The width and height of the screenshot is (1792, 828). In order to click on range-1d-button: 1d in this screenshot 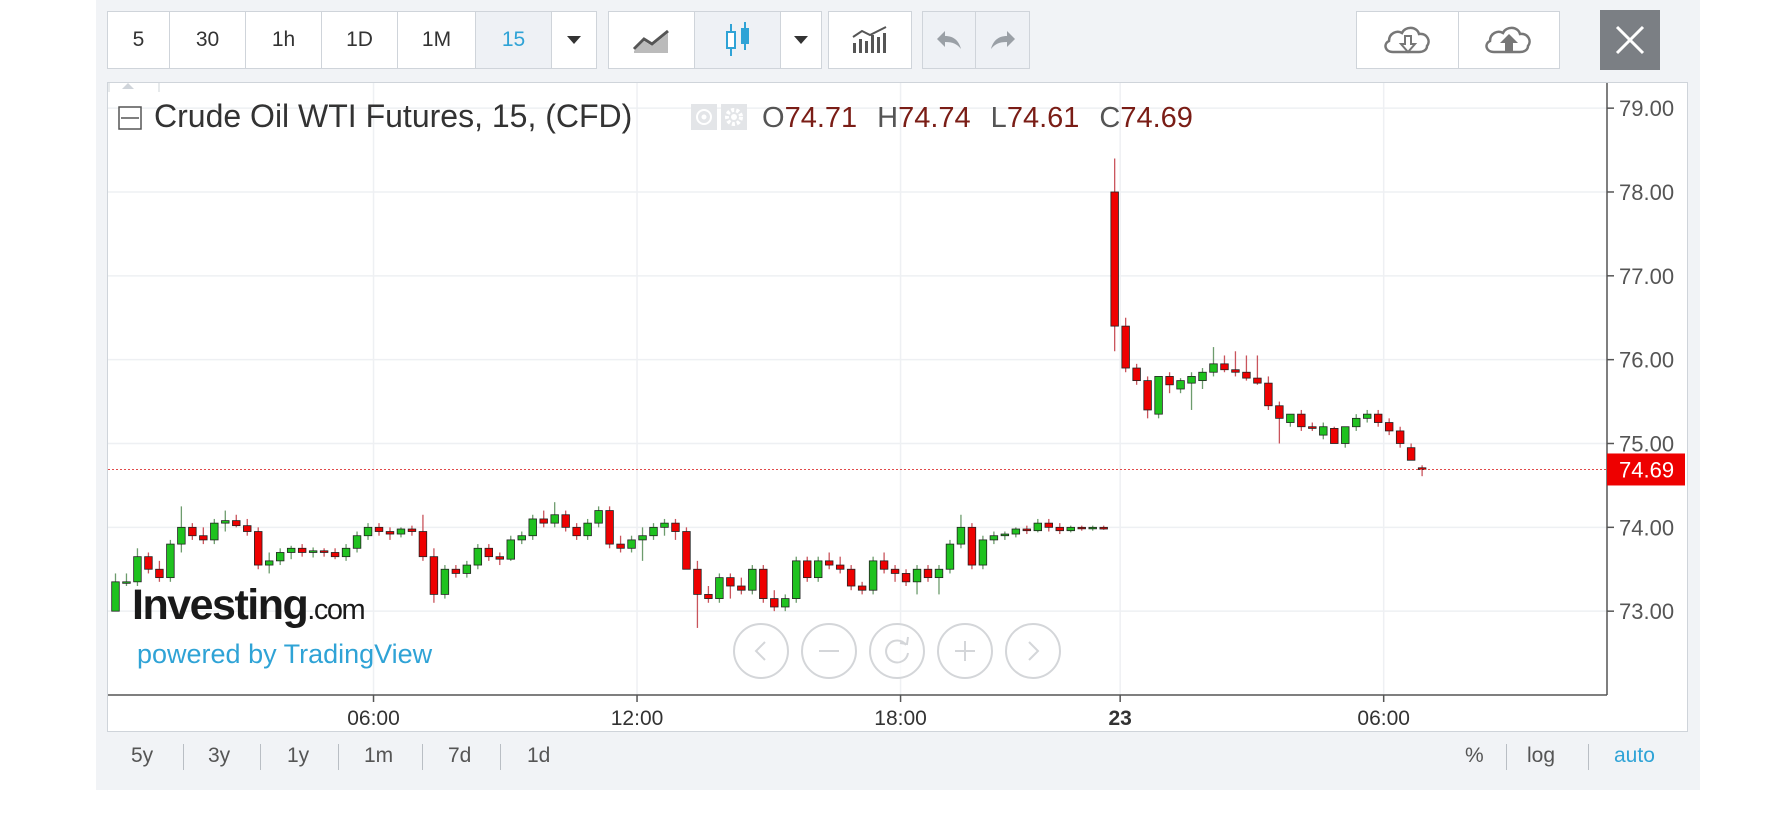, I will do `click(539, 755)`.